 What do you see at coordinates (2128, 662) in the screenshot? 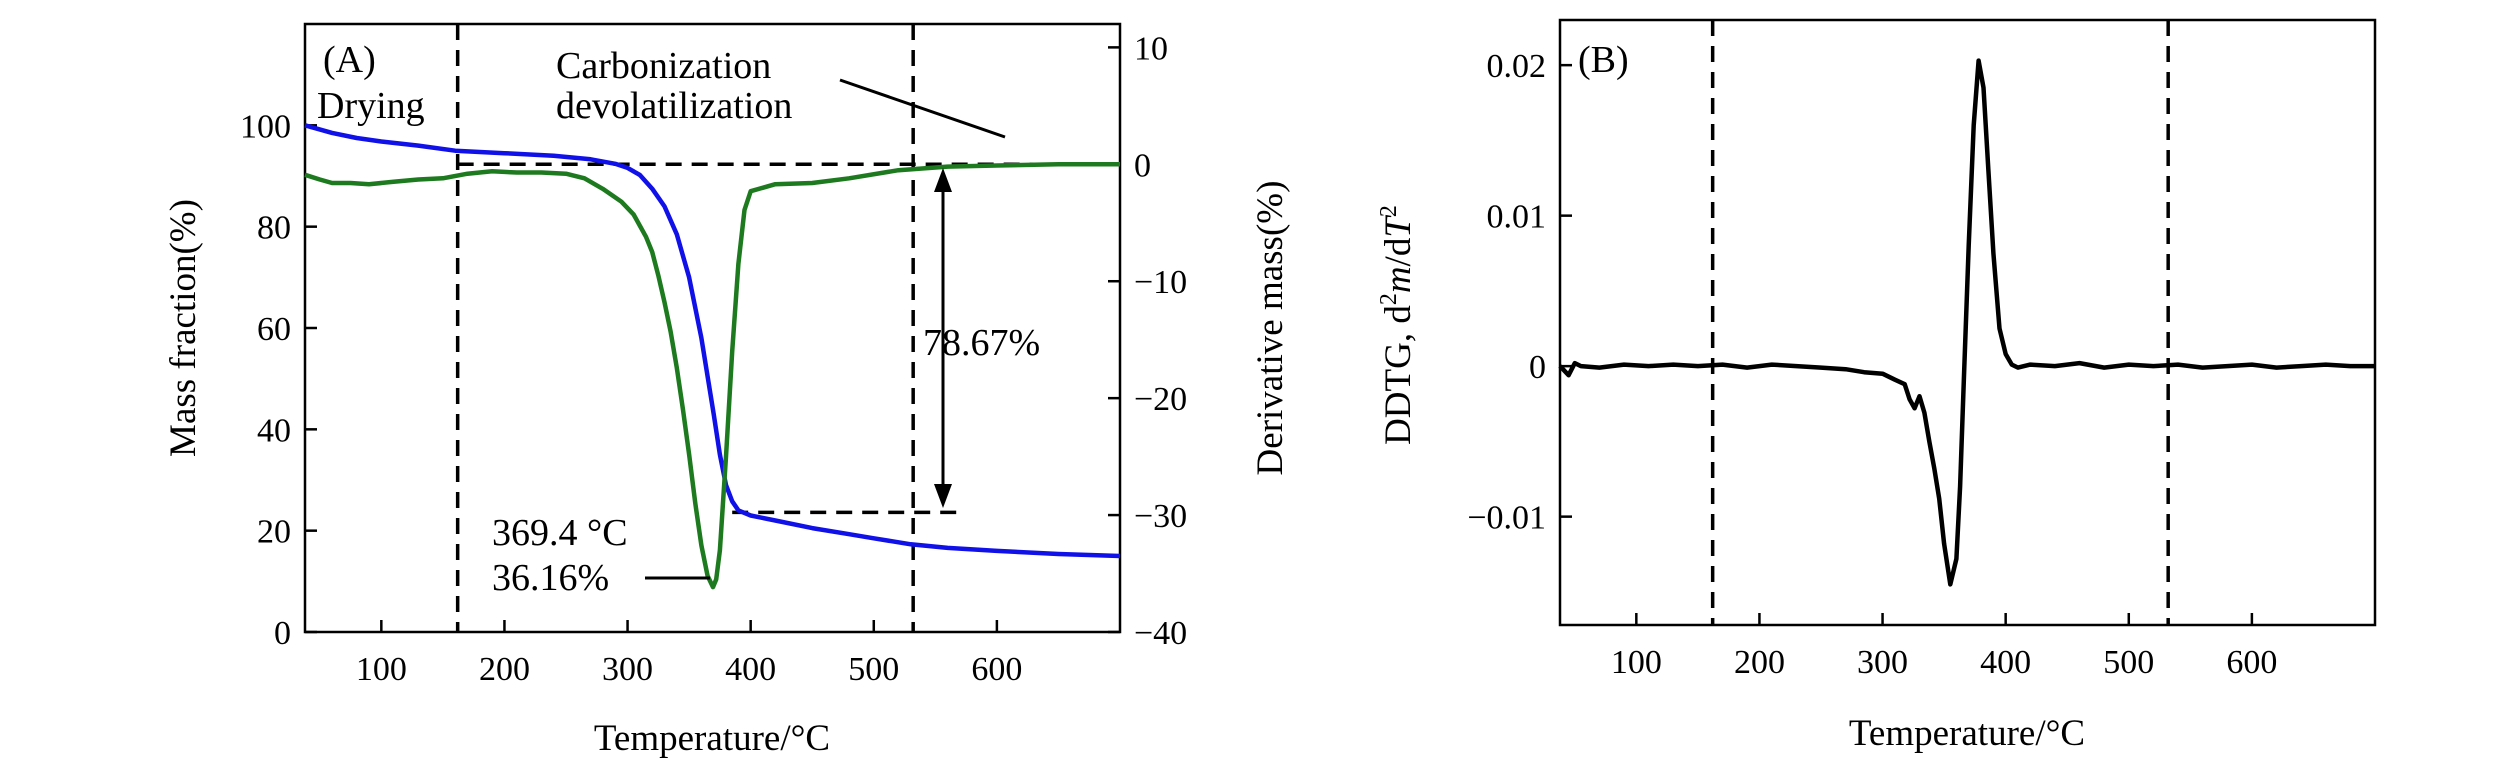
I see `x-tick-label-b-4: 500` at bounding box center [2128, 662].